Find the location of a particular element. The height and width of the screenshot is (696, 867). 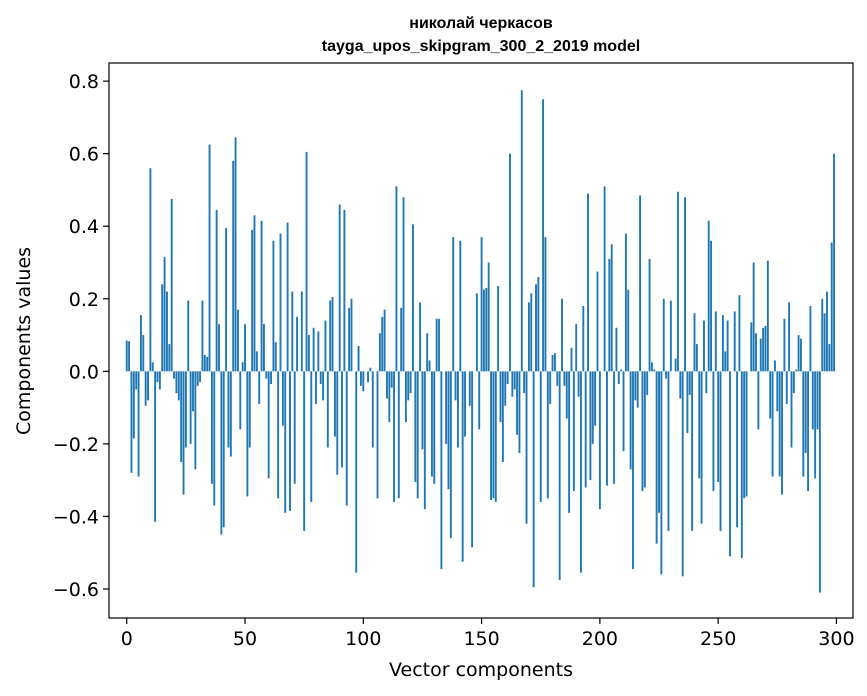

y-axis-label: Components values is located at coordinates (24, 341).